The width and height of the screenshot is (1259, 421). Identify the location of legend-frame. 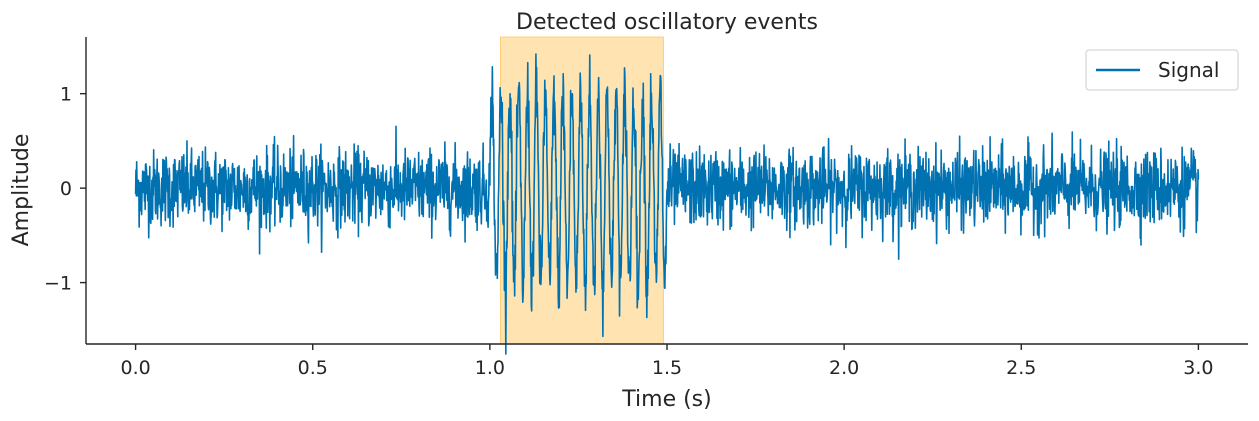
(1162, 70).